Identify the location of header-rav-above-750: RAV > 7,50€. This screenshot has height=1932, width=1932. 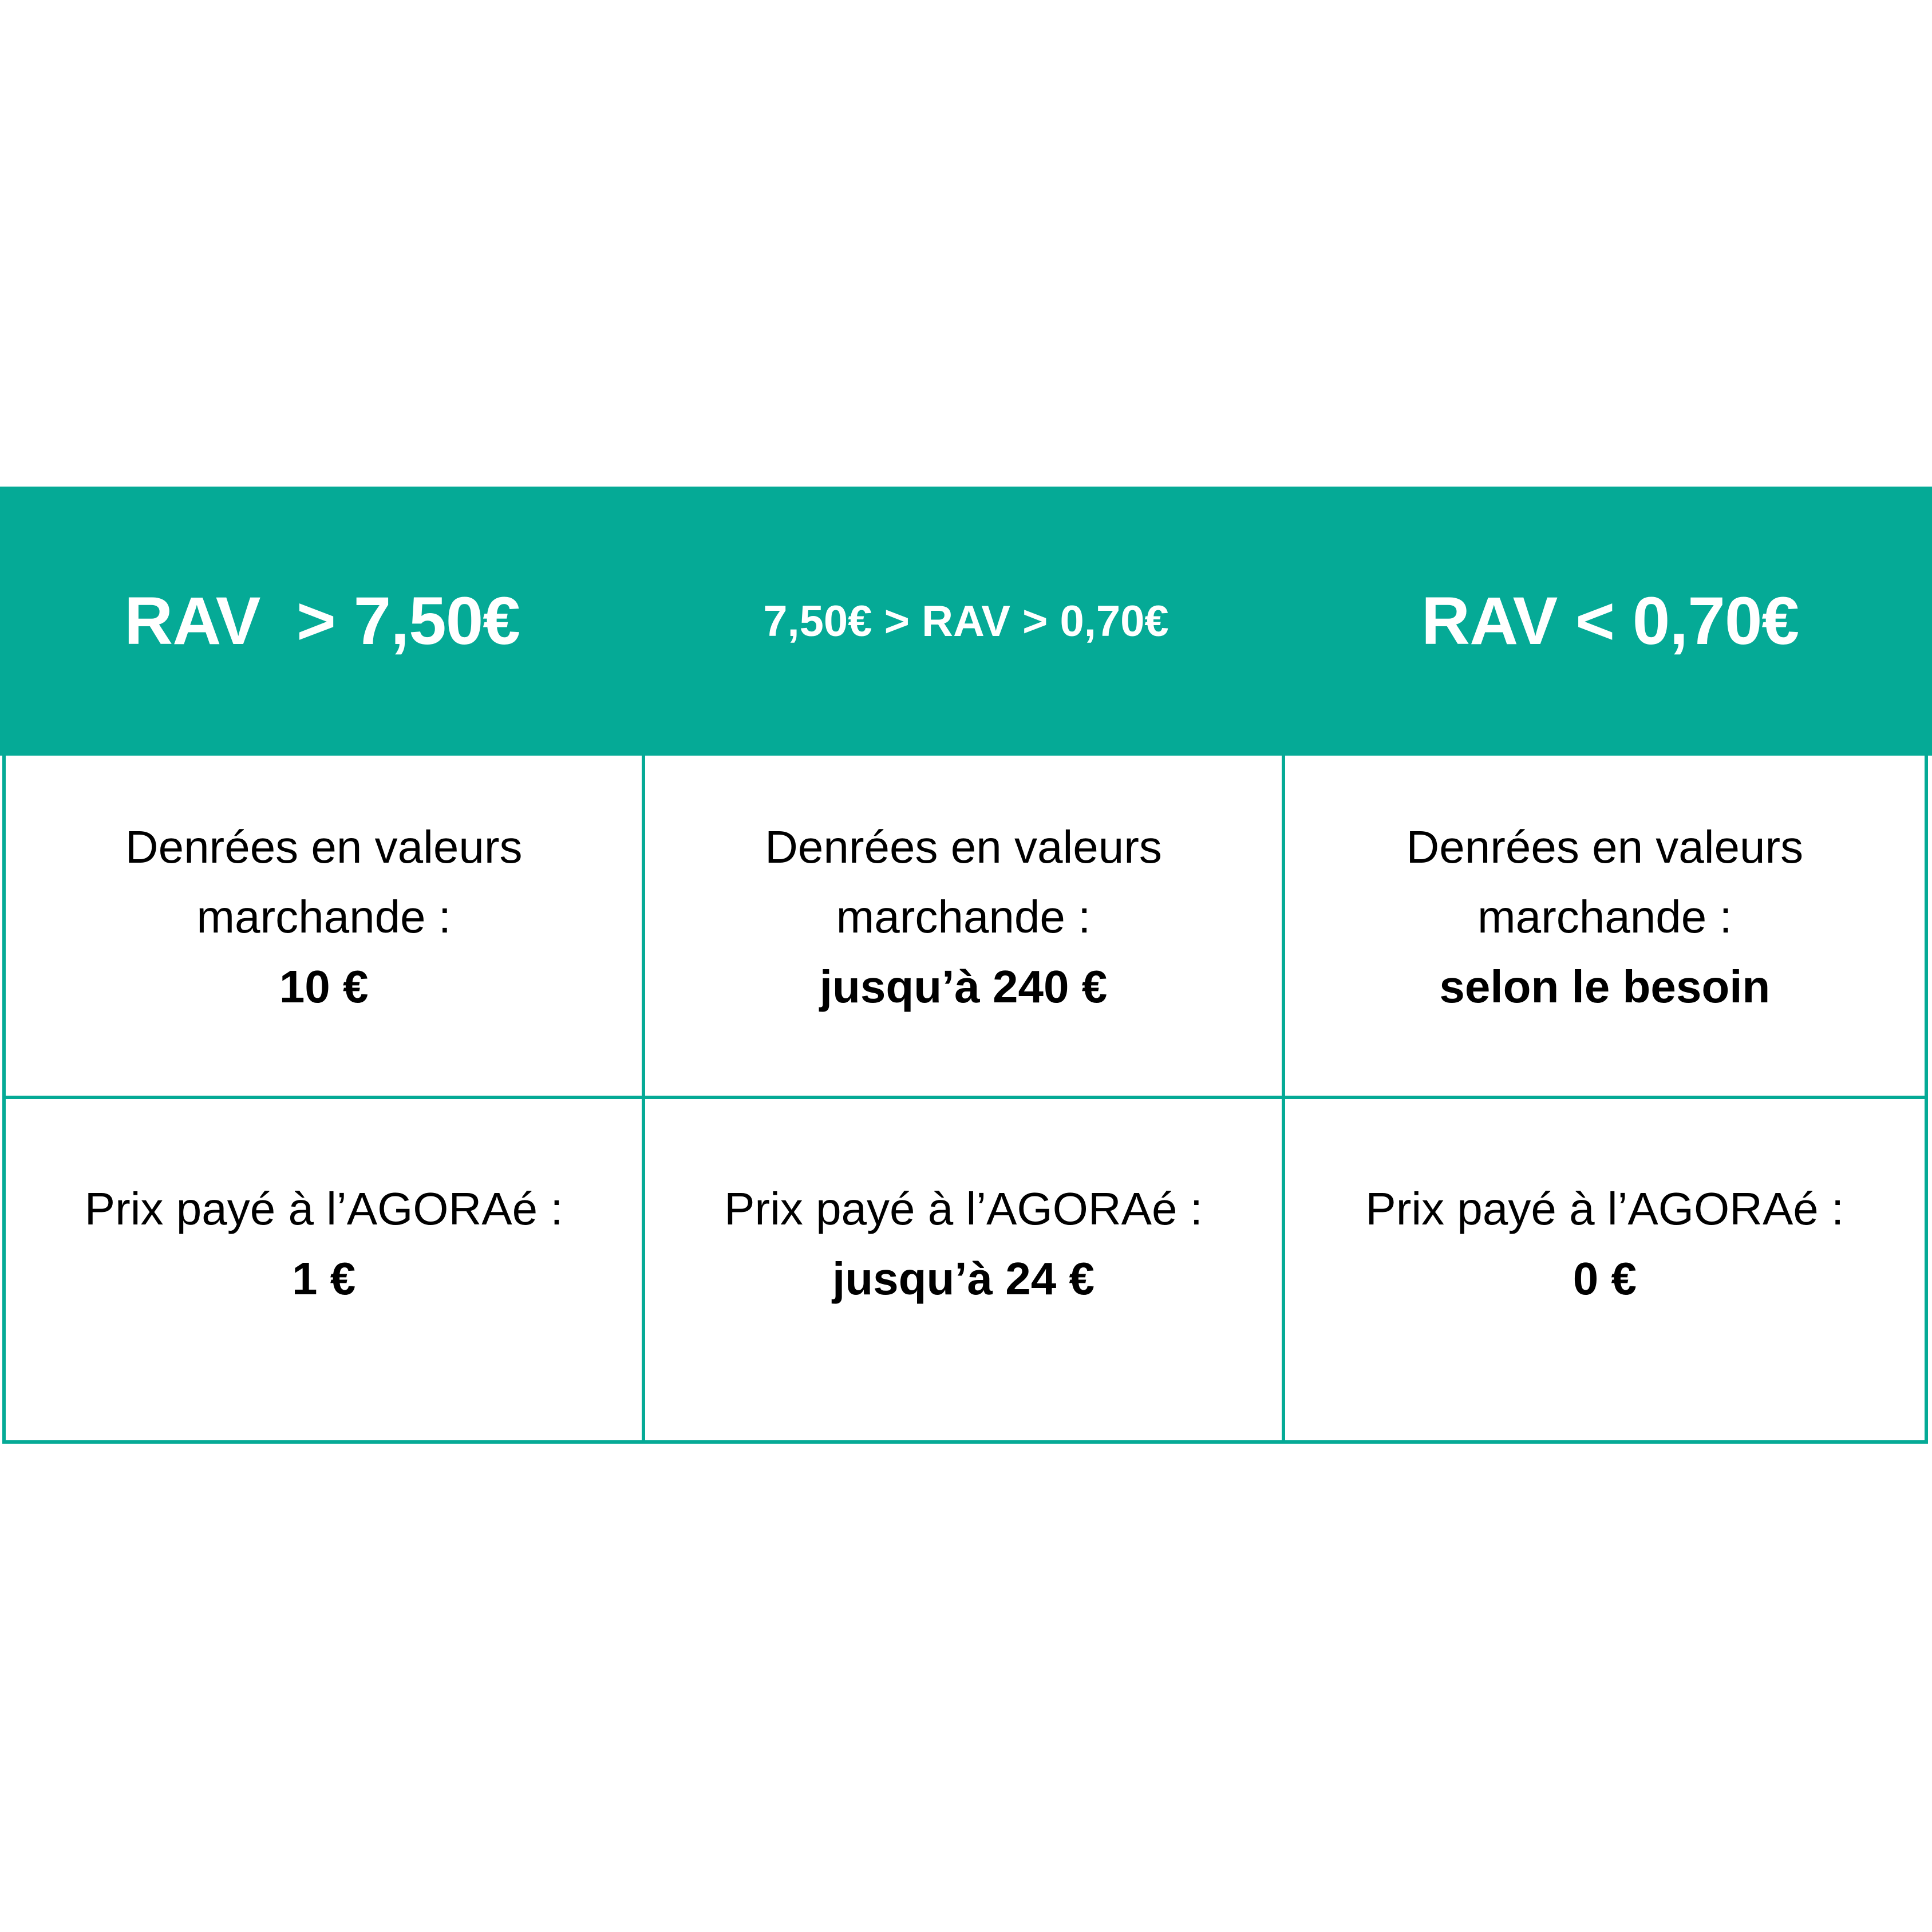
(322, 621).